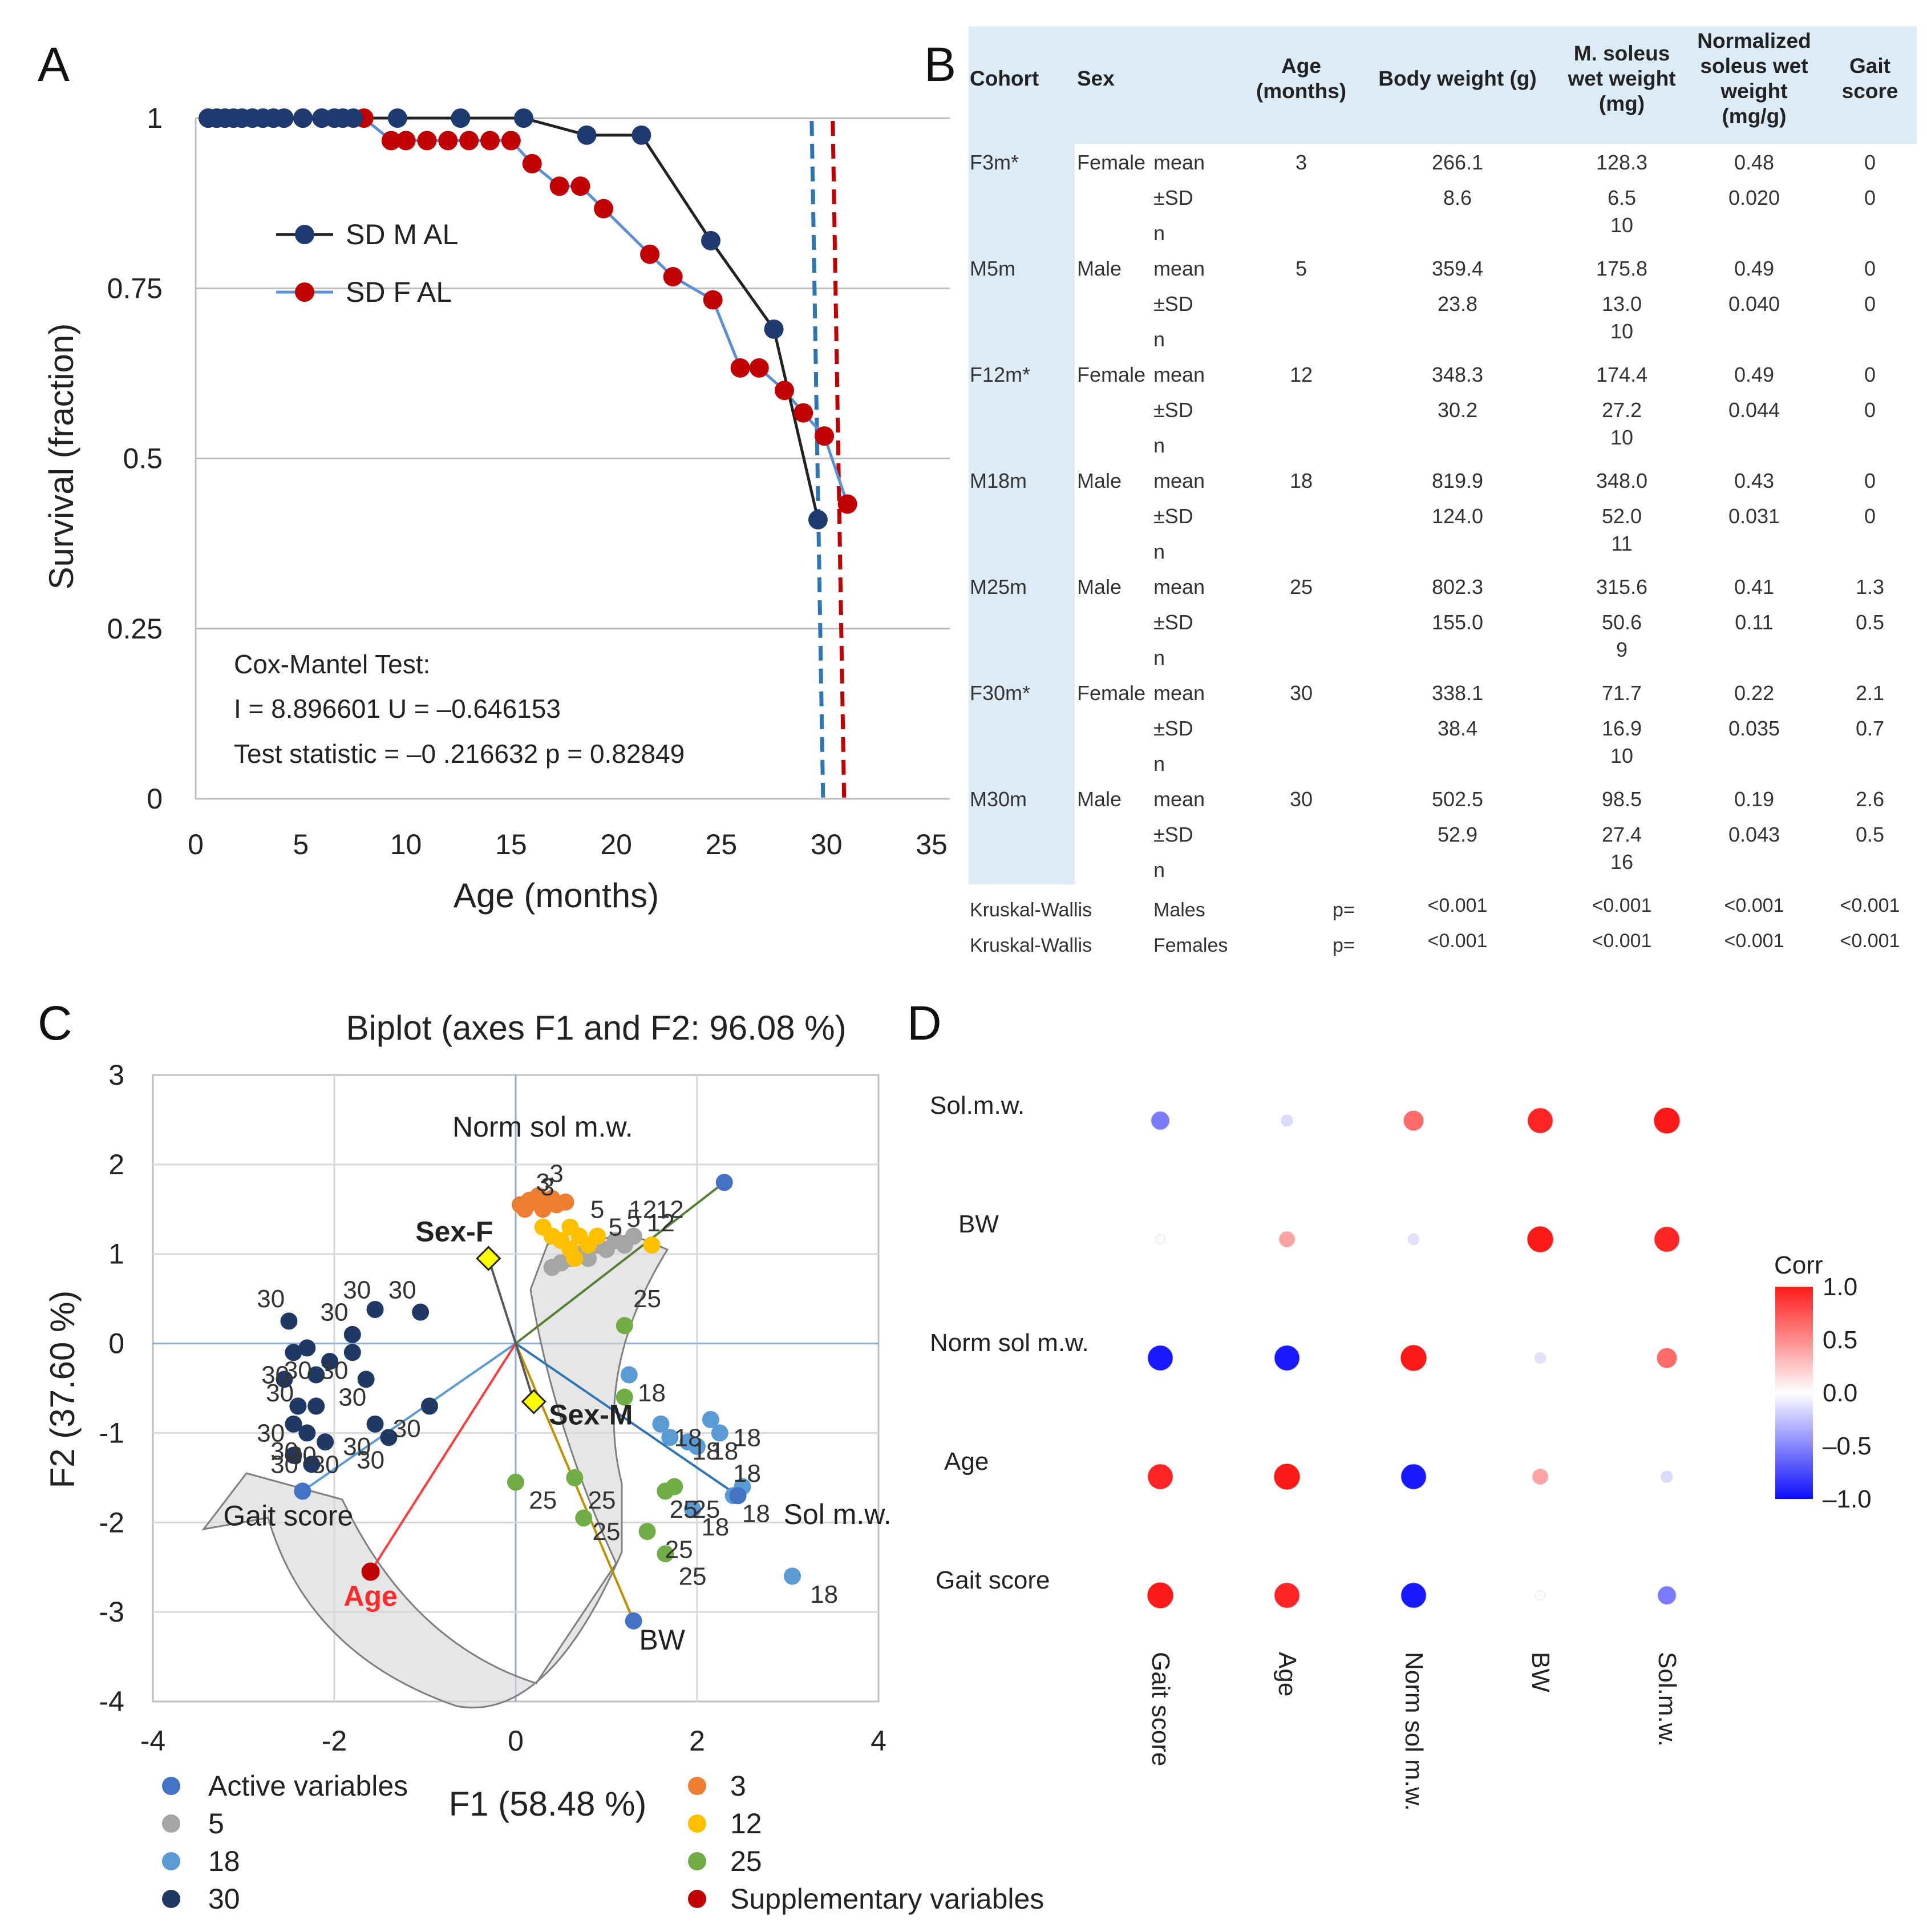 The height and width of the screenshot is (1932, 1927). Describe the element at coordinates (1301, 587) in the screenshot. I see `table-age-cell: 25` at that location.